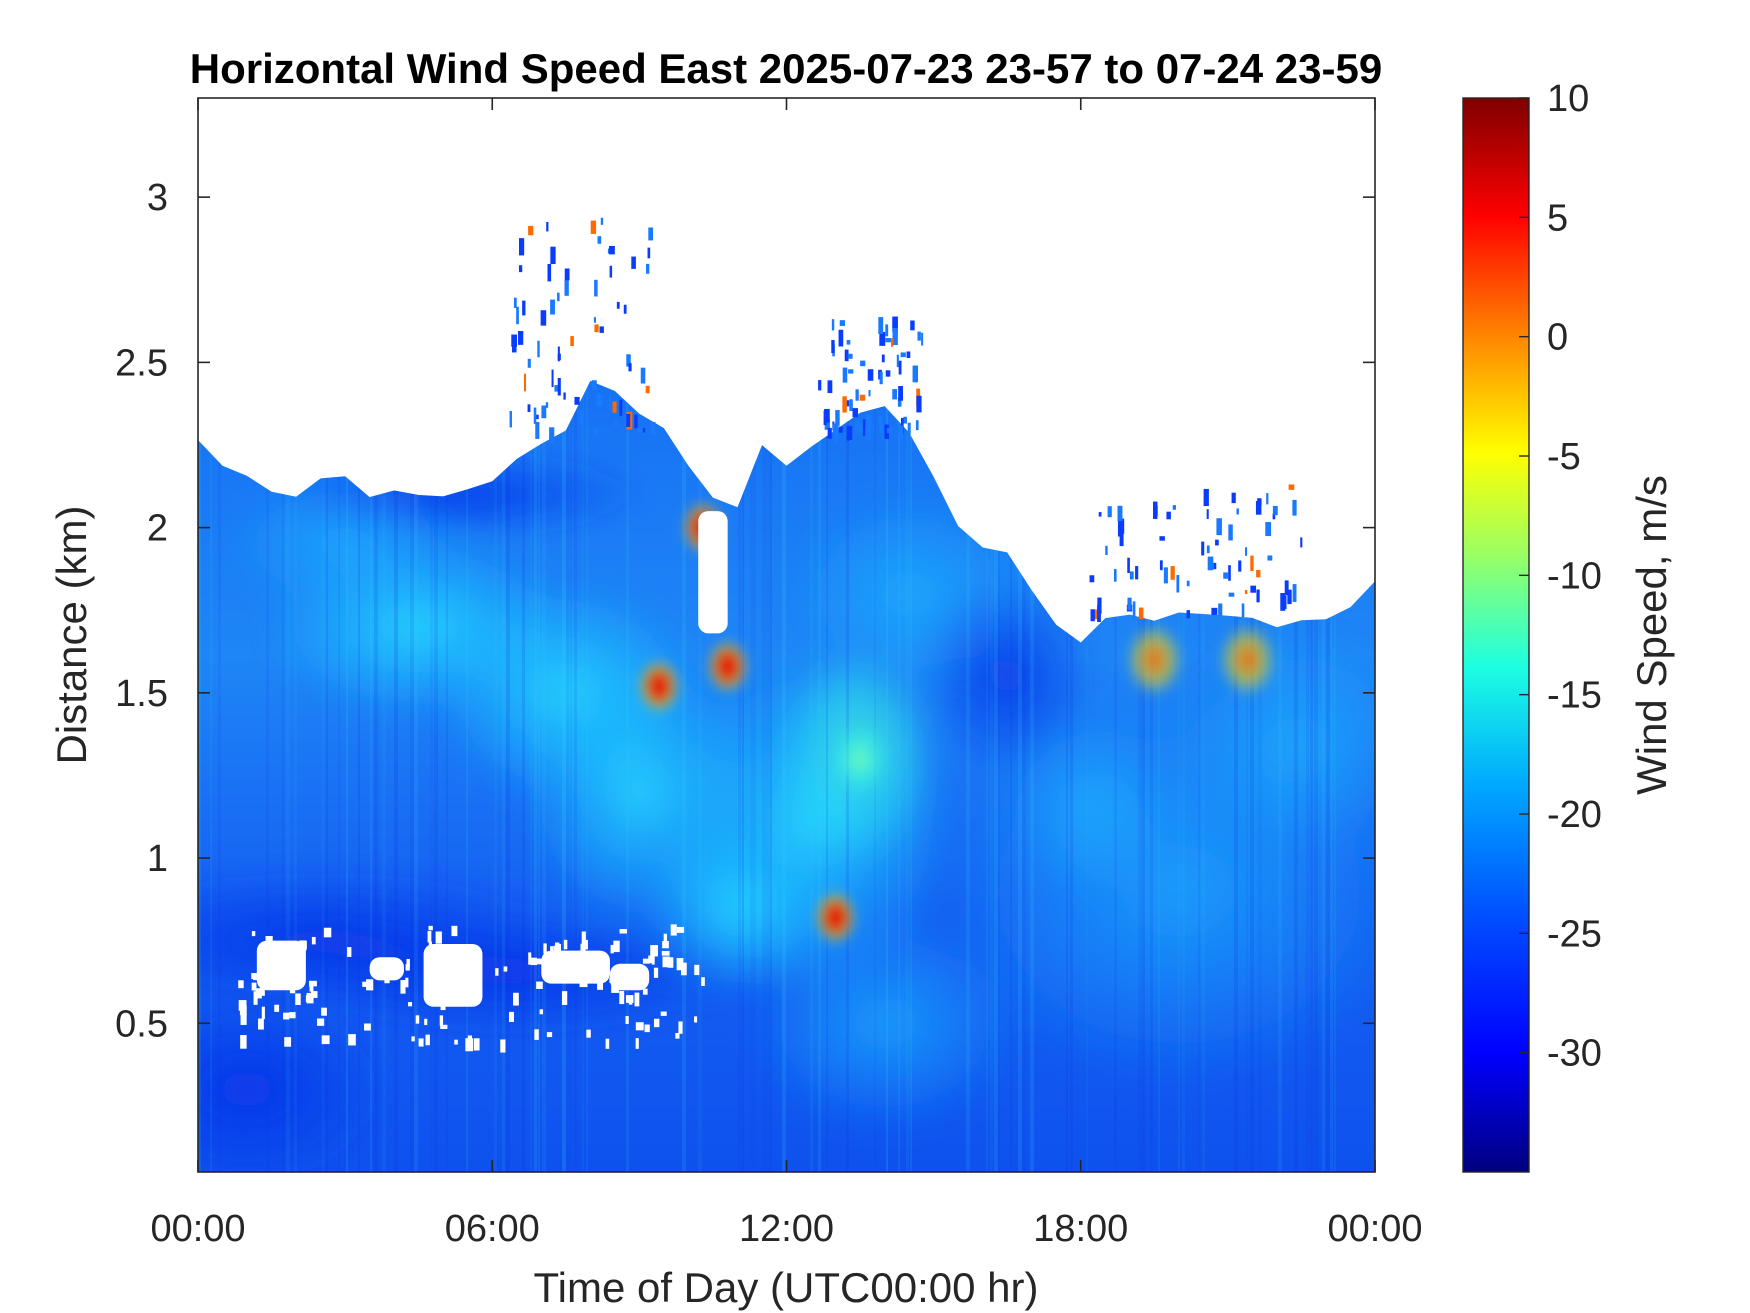  What do you see at coordinates (1574, 934) in the screenshot?
I see `colorbar-tick-label: -25` at bounding box center [1574, 934].